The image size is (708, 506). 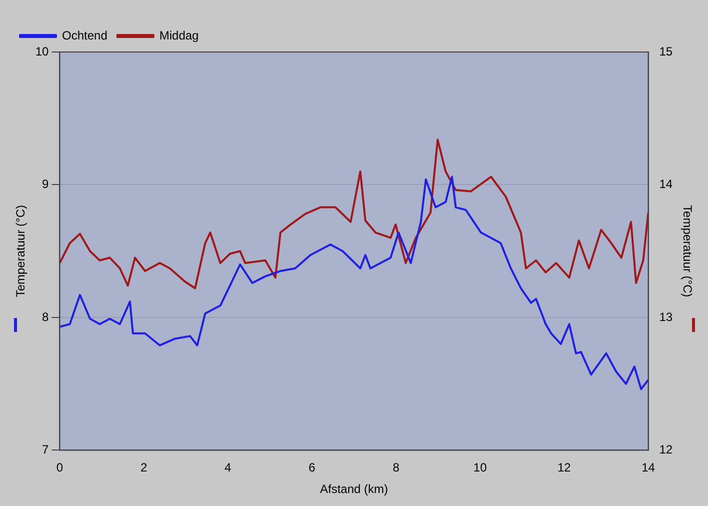 What do you see at coordinates (354, 489) in the screenshot?
I see `x-axis-title: Afstand (km)` at bounding box center [354, 489].